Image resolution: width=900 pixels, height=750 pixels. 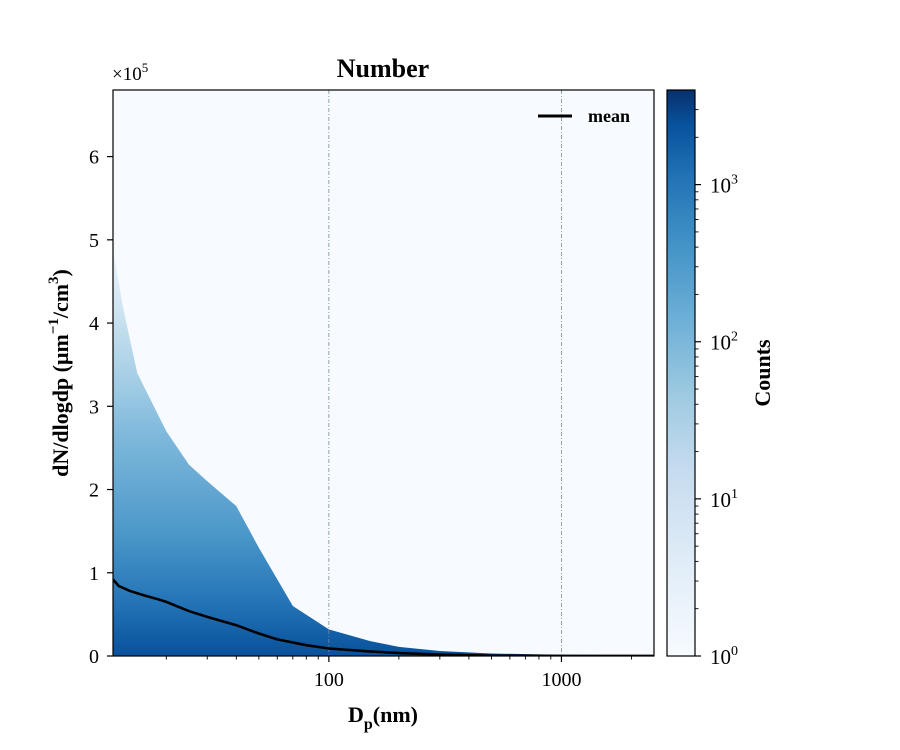 What do you see at coordinates (94, 574) in the screenshot?
I see `y-tick-label: 1` at bounding box center [94, 574].